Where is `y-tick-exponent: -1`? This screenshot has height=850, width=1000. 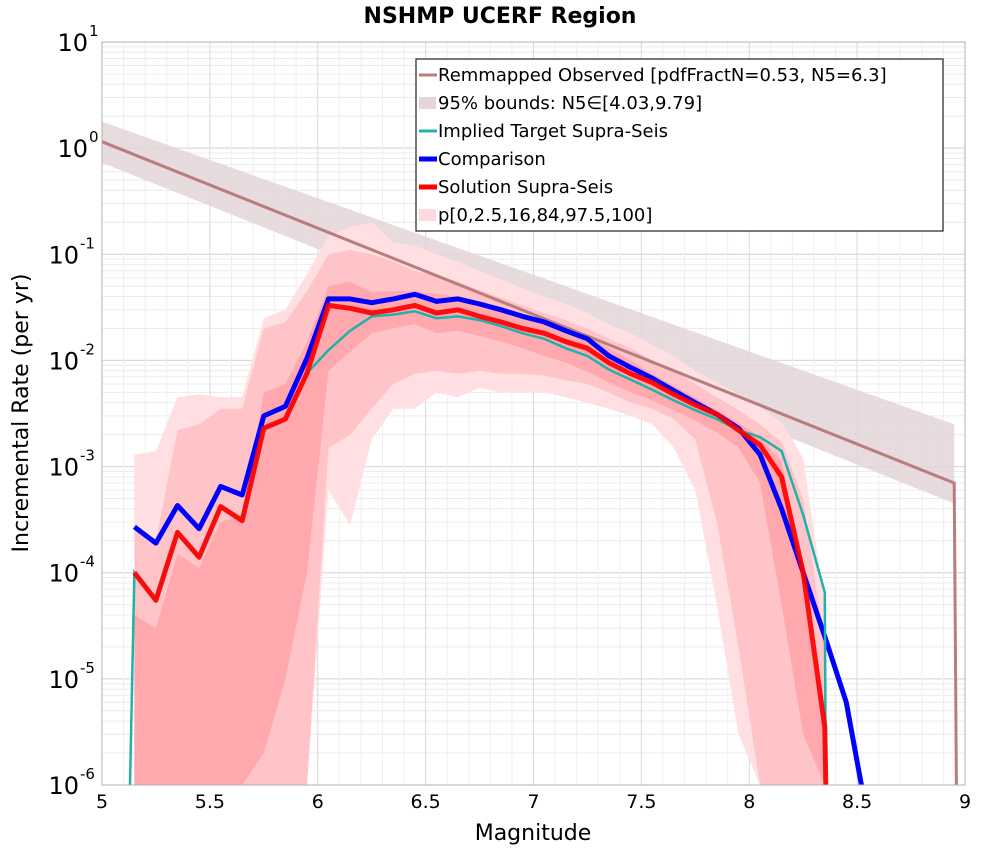 y-tick-exponent: -1 is located at coordinates (87, 243).